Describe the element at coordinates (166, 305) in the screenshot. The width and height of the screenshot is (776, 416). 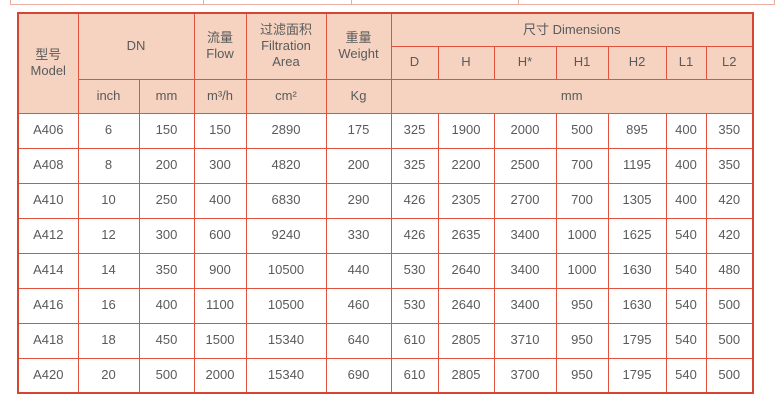
I see `cell-dn-mm: 400` at that location.